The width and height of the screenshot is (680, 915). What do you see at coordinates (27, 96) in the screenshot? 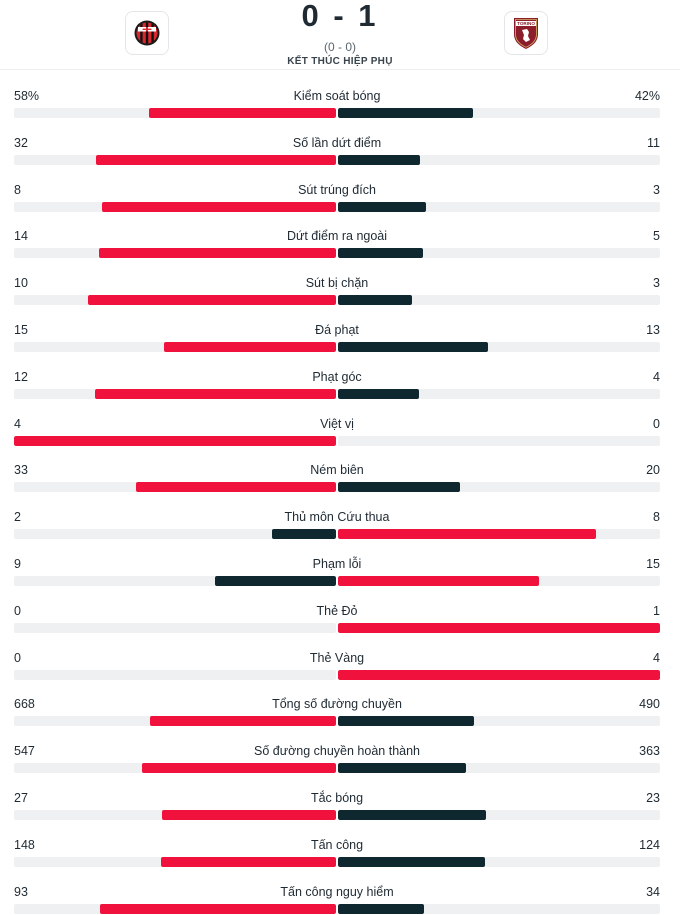
I see `home-stat-value: 58%` at bounding box center [27, 96].